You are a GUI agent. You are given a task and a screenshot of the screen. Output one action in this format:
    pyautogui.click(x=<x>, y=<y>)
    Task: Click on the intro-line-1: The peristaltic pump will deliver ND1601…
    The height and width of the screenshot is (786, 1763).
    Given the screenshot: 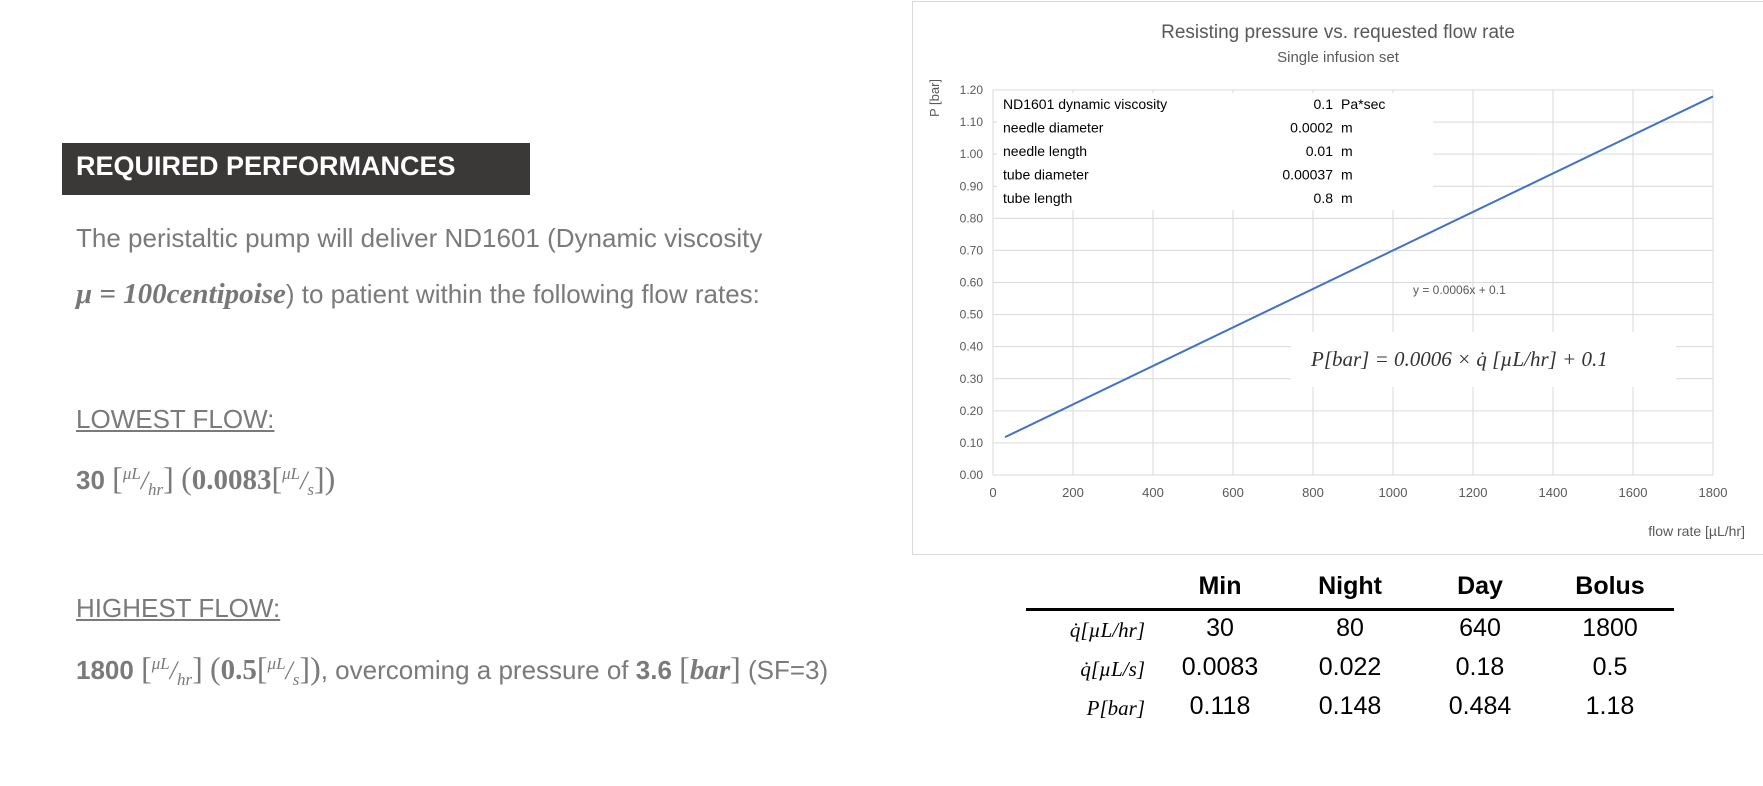 What is the action you would take?
    pyautogui.click(x=419, y=238)
    